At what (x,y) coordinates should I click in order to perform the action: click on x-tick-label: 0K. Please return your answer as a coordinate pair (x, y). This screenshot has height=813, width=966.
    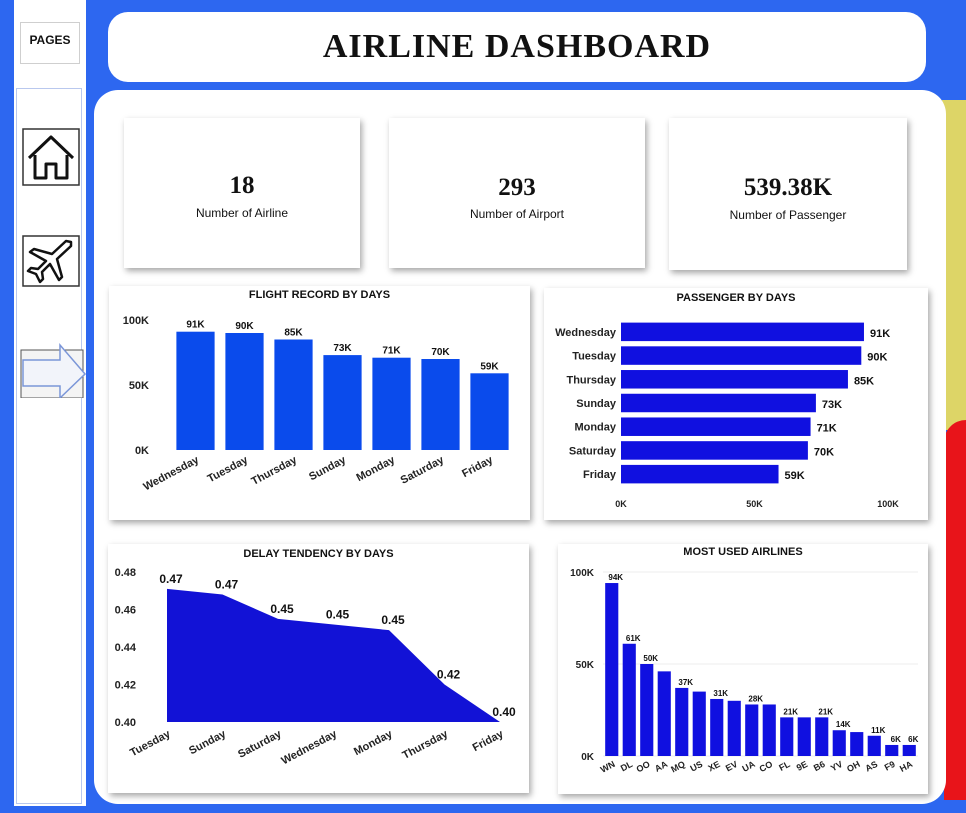
    Looking at the image, I should click on (621, 504).